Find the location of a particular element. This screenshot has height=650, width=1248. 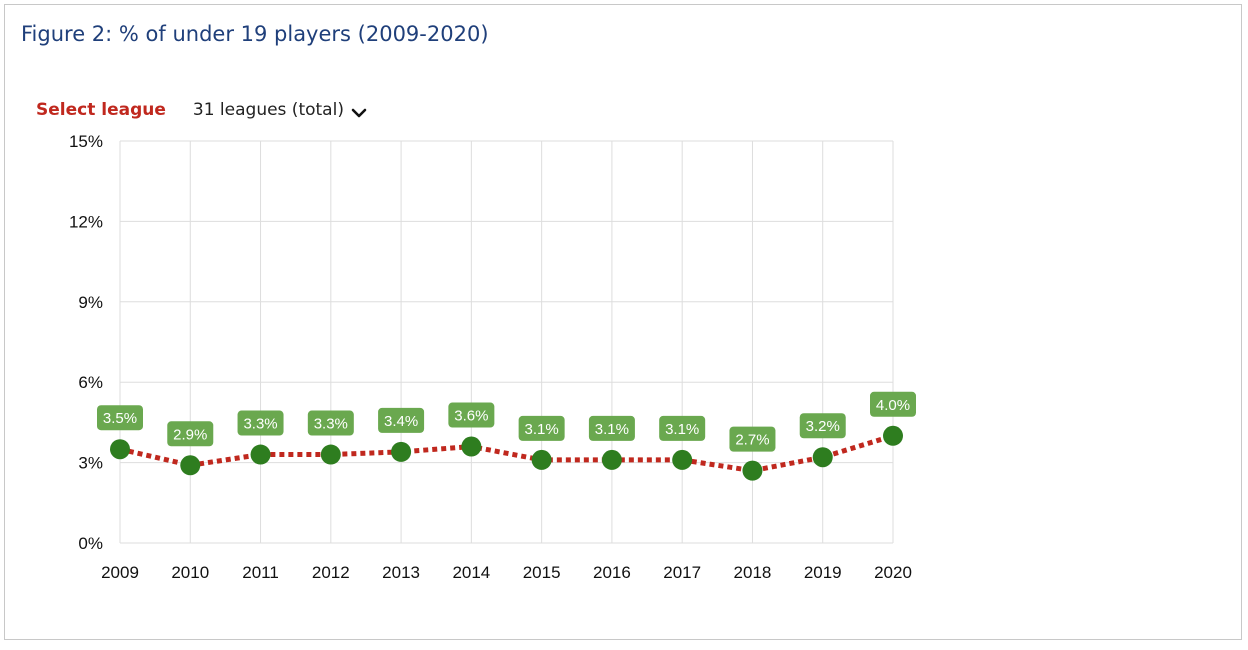

league-dropdown-value: 31 leagues (total) is located at coordinates (268, 110).